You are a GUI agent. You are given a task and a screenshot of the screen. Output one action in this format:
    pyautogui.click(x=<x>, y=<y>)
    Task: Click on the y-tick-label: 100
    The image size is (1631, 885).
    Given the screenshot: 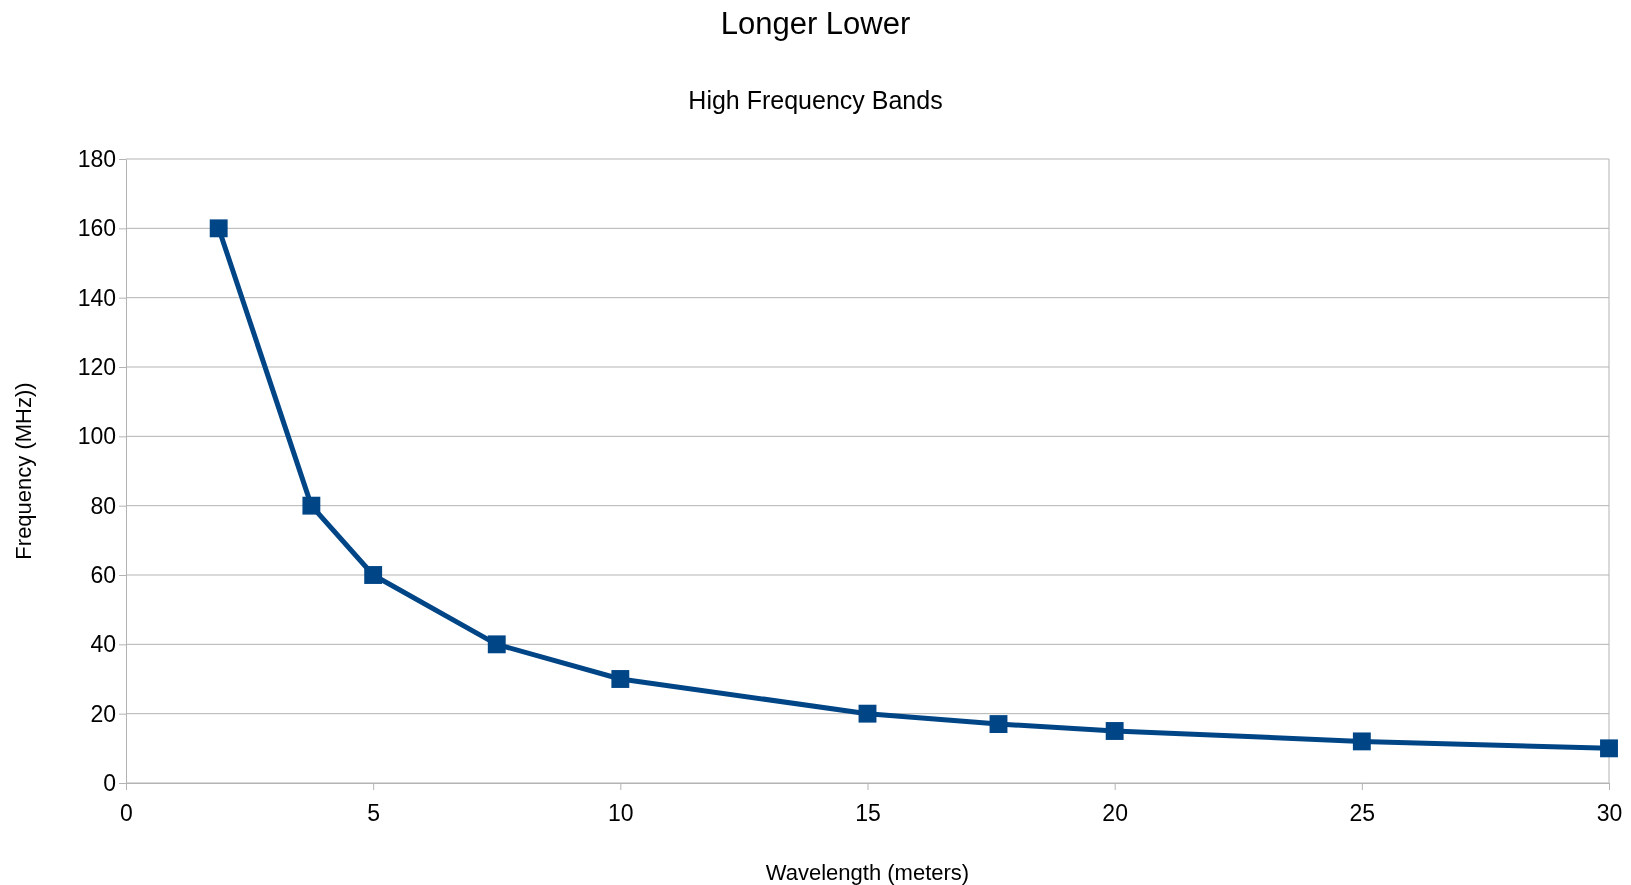 What is the action you would take?
    pyautogui.click(x=96, y=436)
    